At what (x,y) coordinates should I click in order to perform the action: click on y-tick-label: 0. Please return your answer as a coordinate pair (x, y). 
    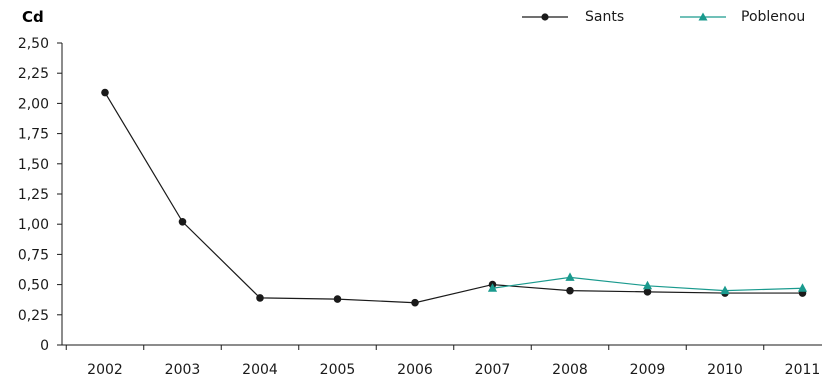
    Looking at the image, I should click on (44, 346).